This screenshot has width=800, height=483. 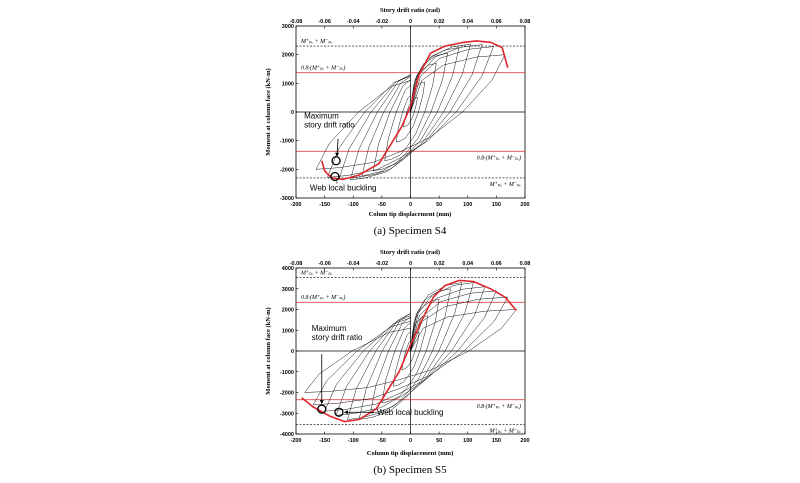 I want to click on annotation-arrow-max-drift, so click(x=337, y=146).